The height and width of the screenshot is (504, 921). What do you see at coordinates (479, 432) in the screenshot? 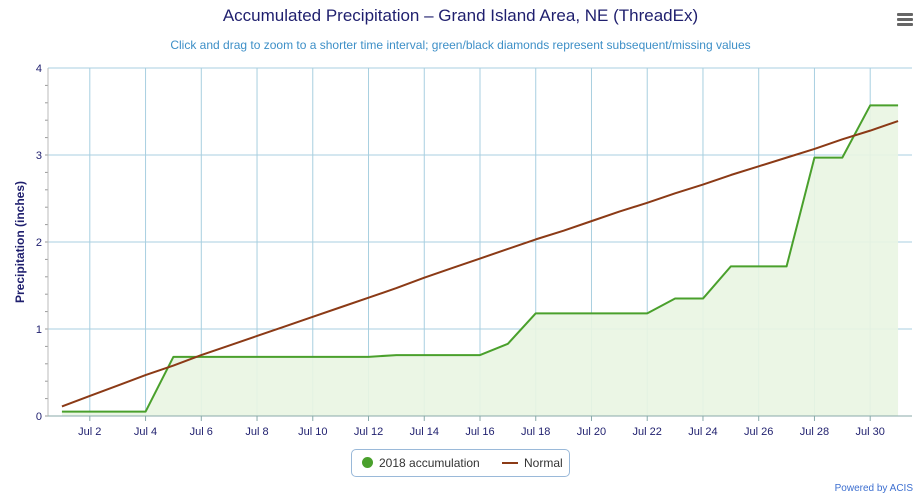
I see `x-tick-label: Jul 16` at bounding box center [479, 432].